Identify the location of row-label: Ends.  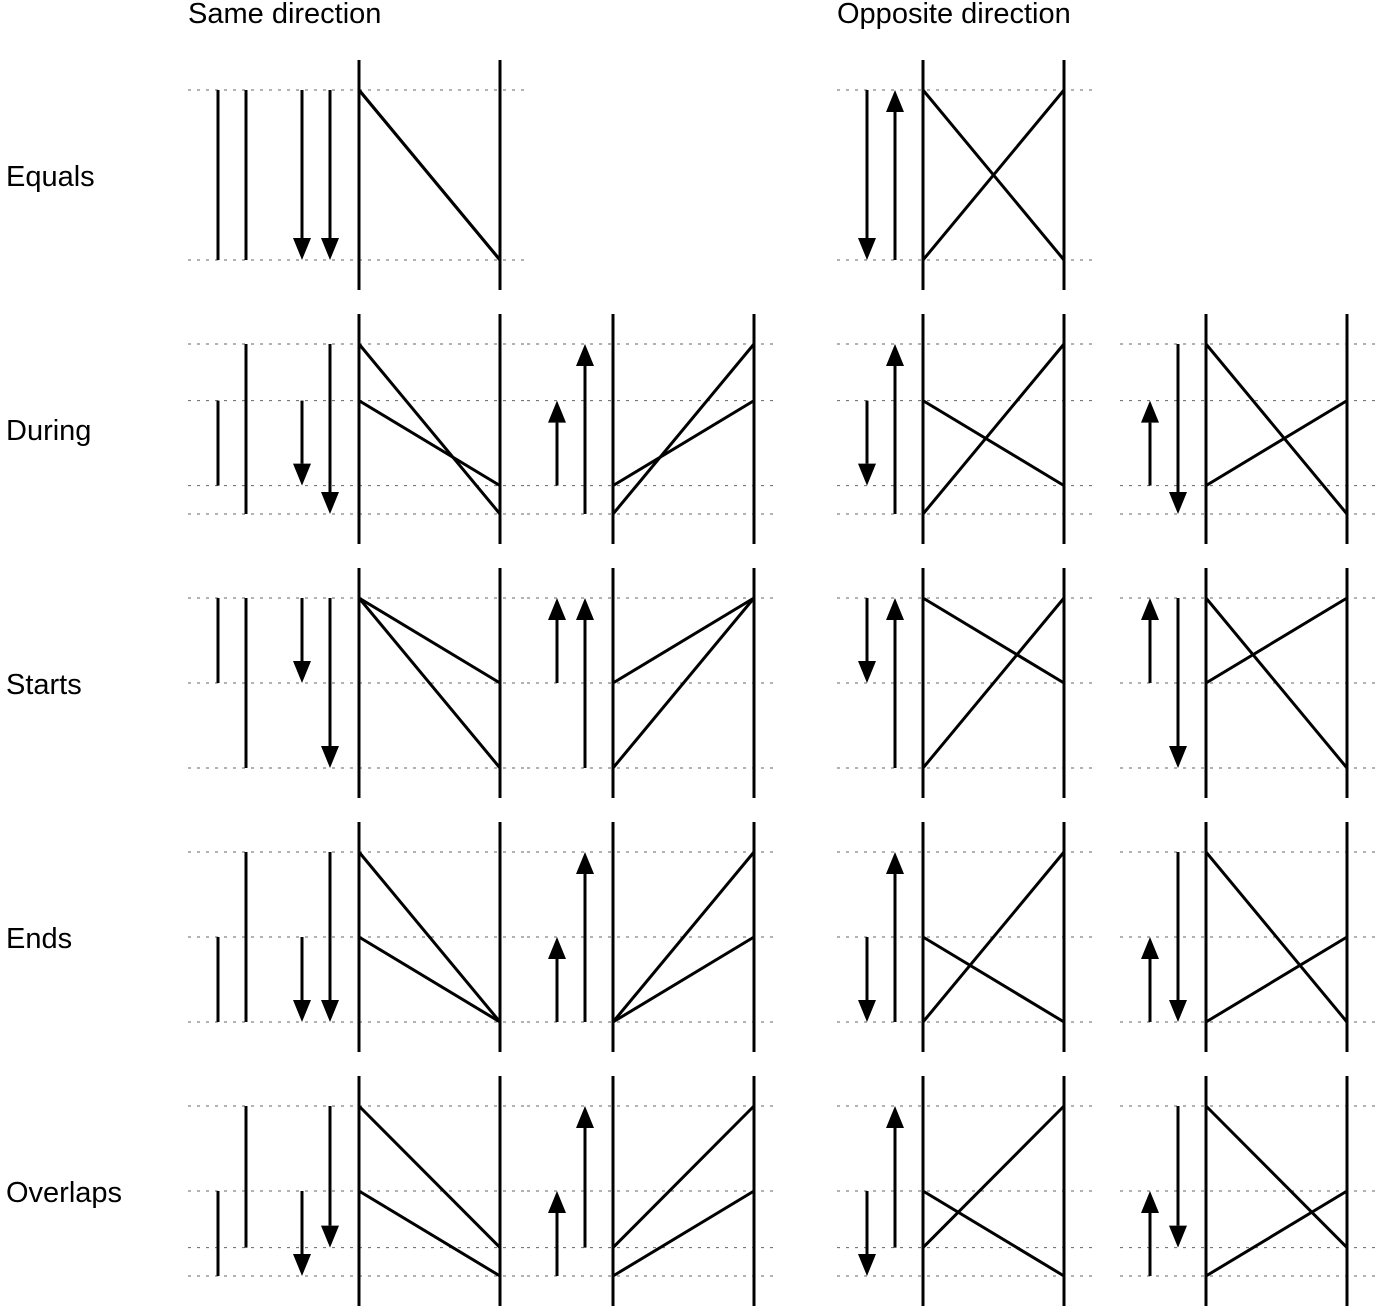
(39, 939).